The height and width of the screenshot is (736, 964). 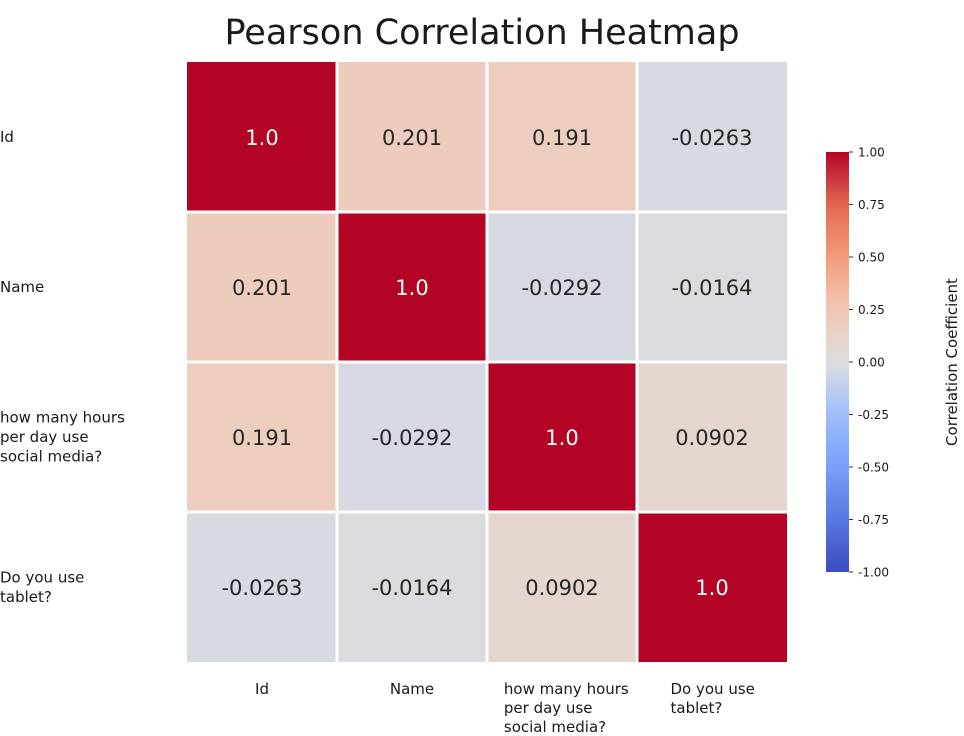 What do you see at coordinates (873, 573) in the screenshot?
I see `colorbar-tick-label: -1.00` at bounding box center [873, 573].